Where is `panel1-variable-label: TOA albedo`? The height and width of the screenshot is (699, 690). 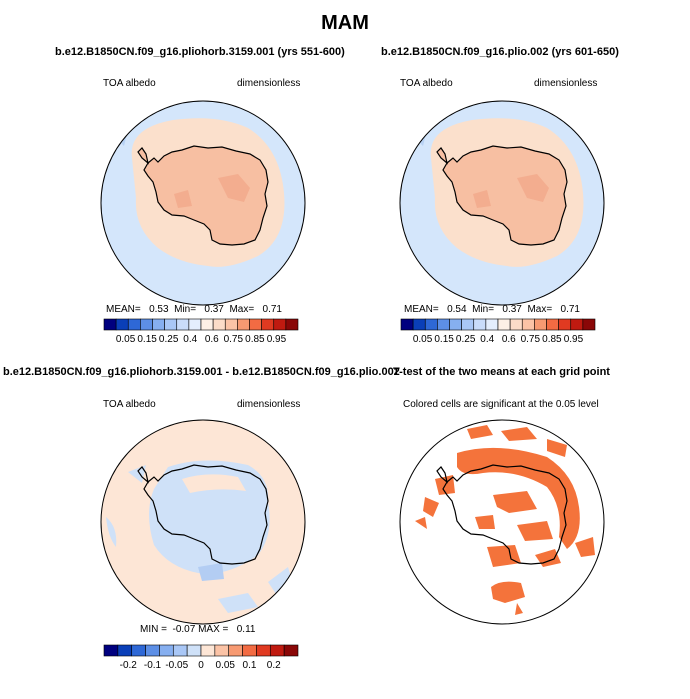 panel1-variable-label: TOA albedo is located at coordinates (129, 83).